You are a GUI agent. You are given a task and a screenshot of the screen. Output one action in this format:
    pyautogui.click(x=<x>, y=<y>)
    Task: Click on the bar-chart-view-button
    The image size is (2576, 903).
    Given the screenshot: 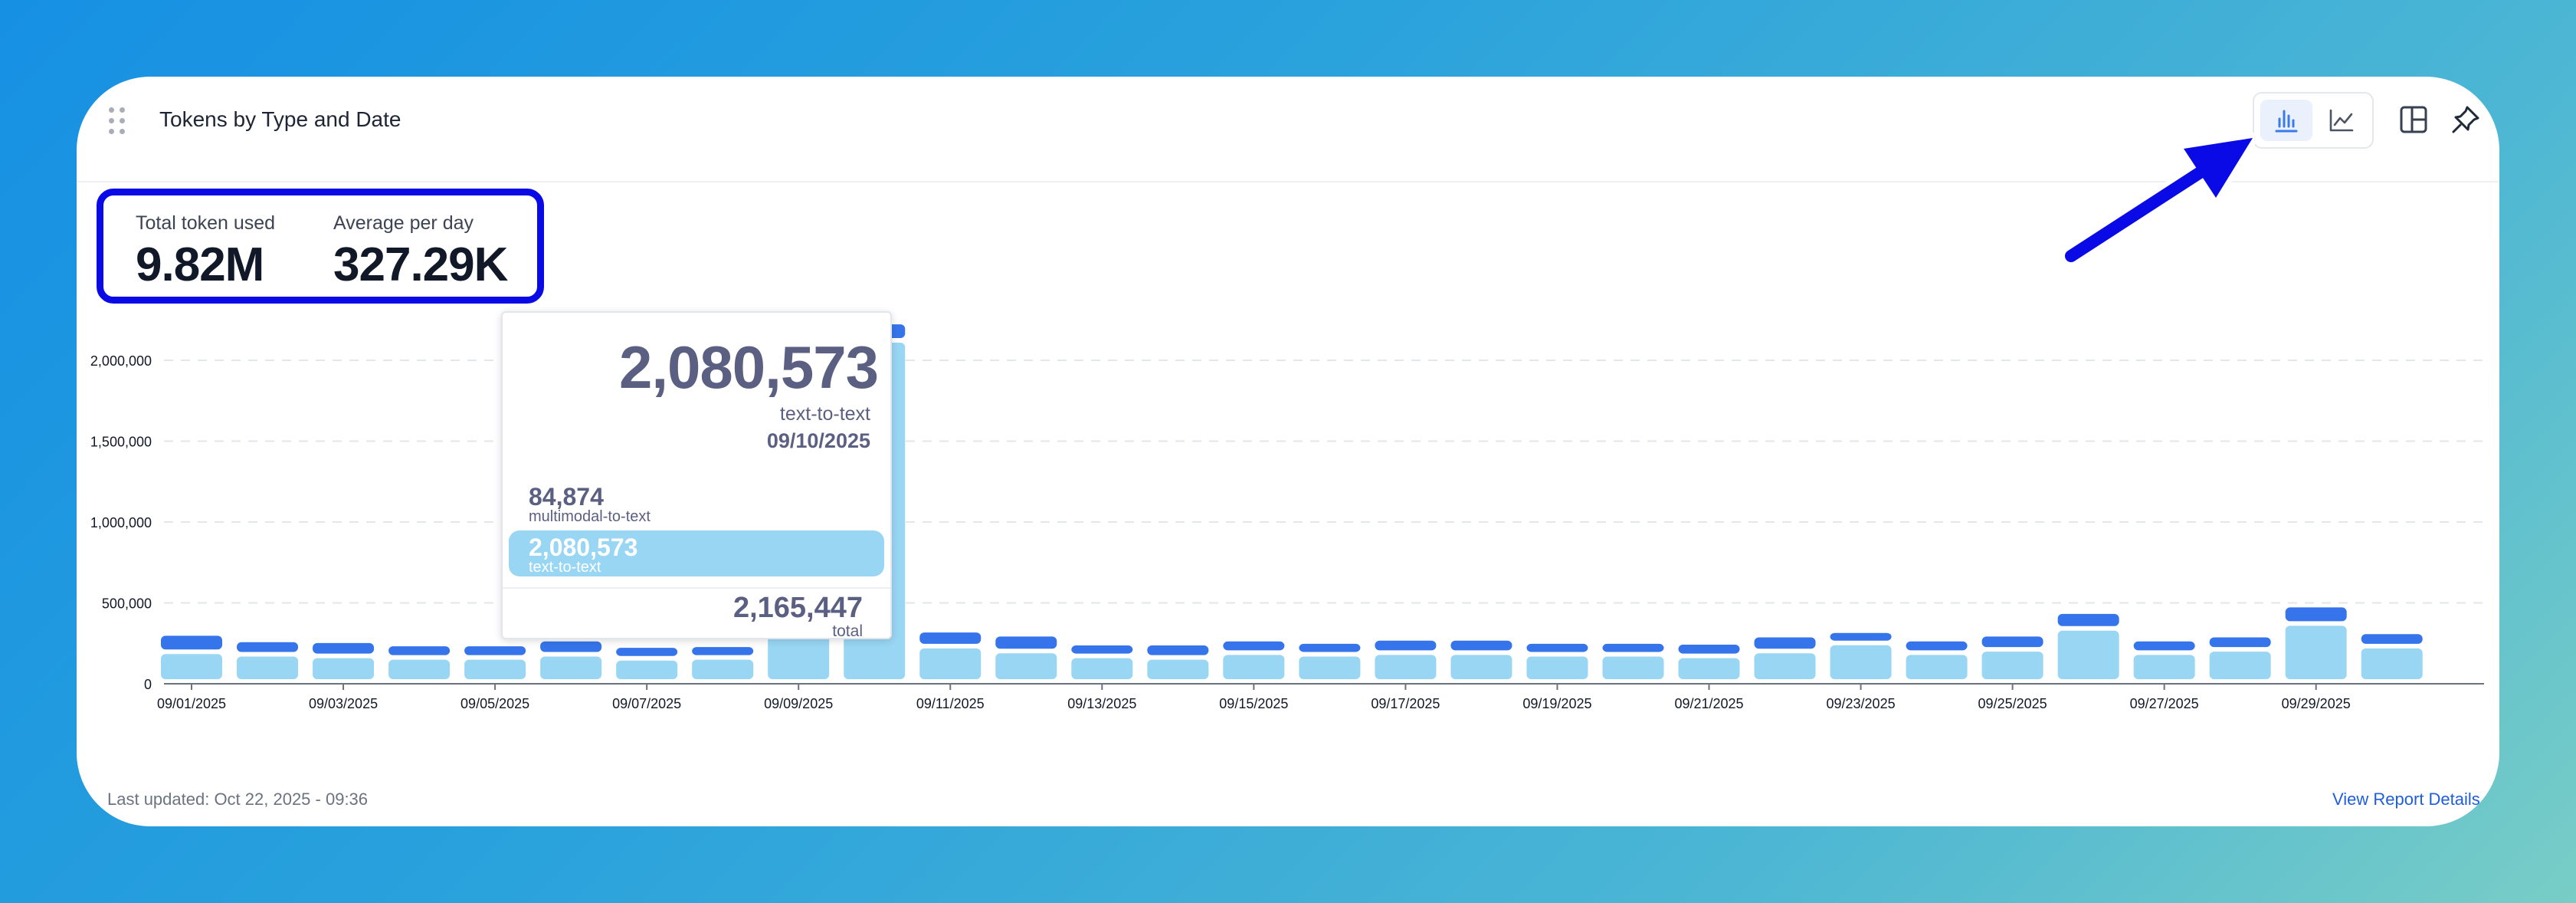 What is the action you would take?
    pyautogui.click(x=2286, y=120)
    